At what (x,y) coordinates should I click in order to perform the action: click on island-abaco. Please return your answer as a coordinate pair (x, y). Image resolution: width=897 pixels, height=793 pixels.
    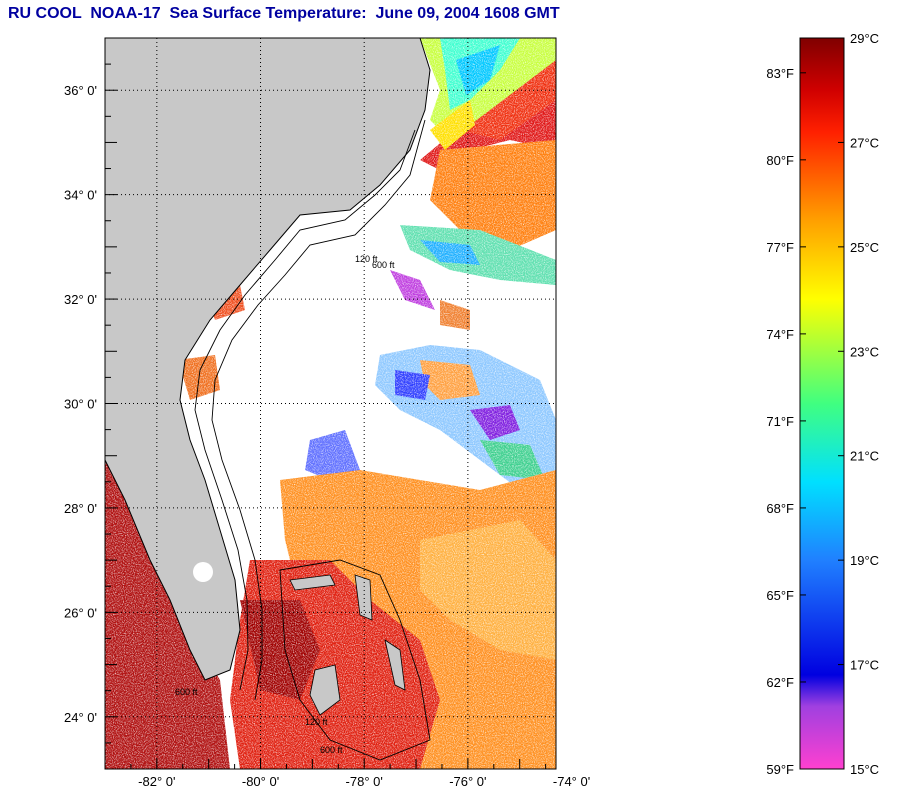
    Looking at the image, I should click on (363, 597).